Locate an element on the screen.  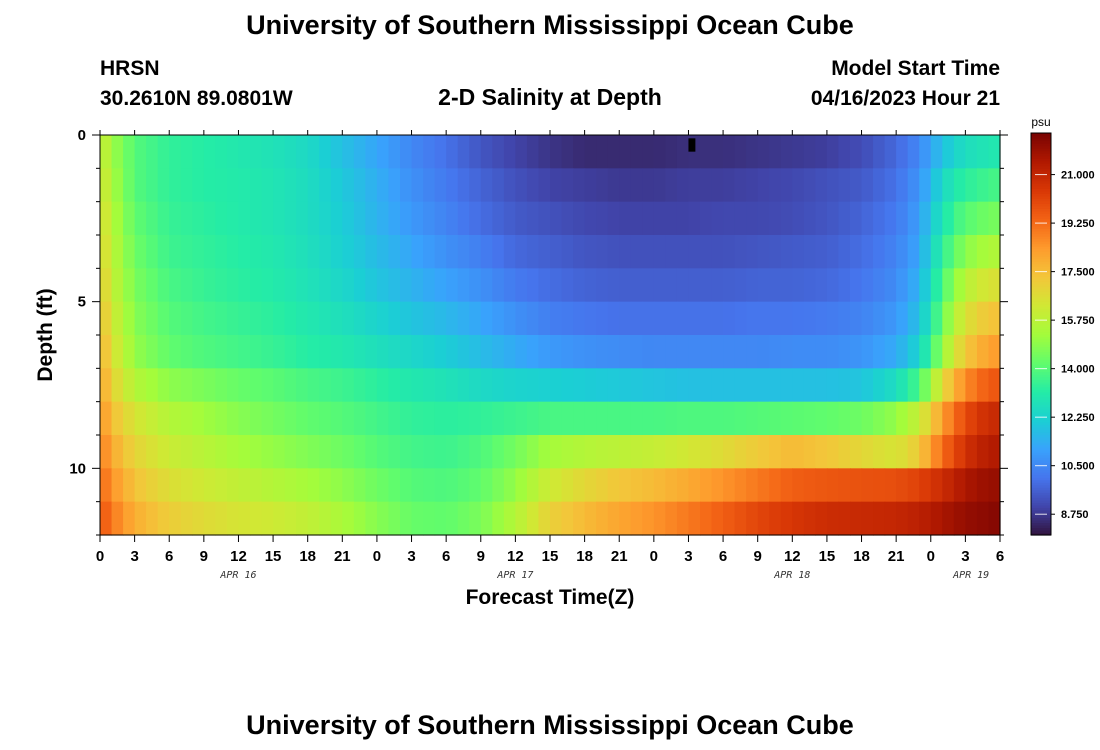
day-label: APR 18 is located at coordinates (791, 575).